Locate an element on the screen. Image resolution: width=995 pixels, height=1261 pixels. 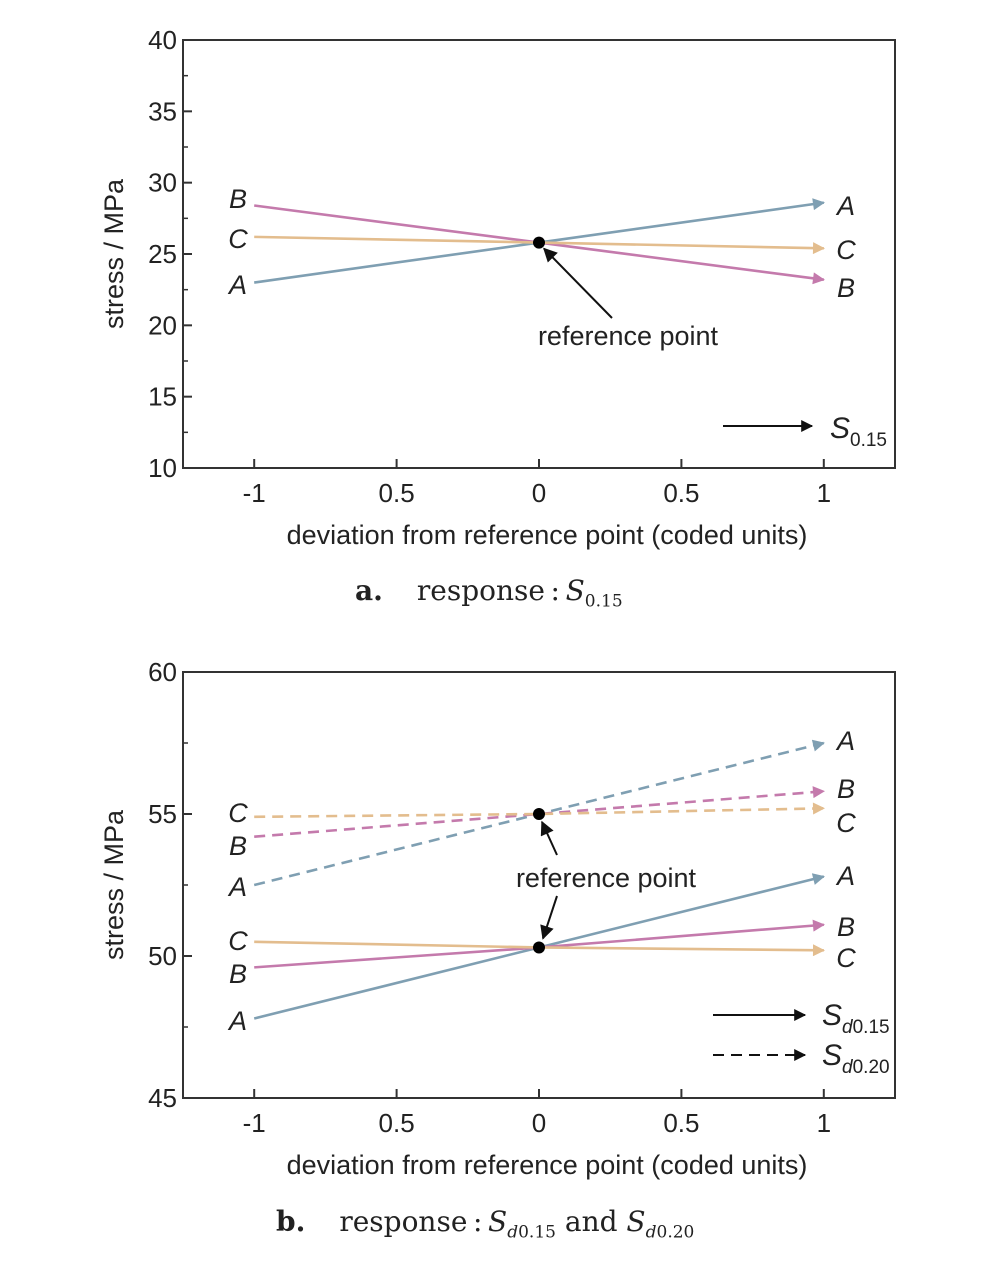
series-label-right-b-dashed: B is located at coordinates (846, 789).